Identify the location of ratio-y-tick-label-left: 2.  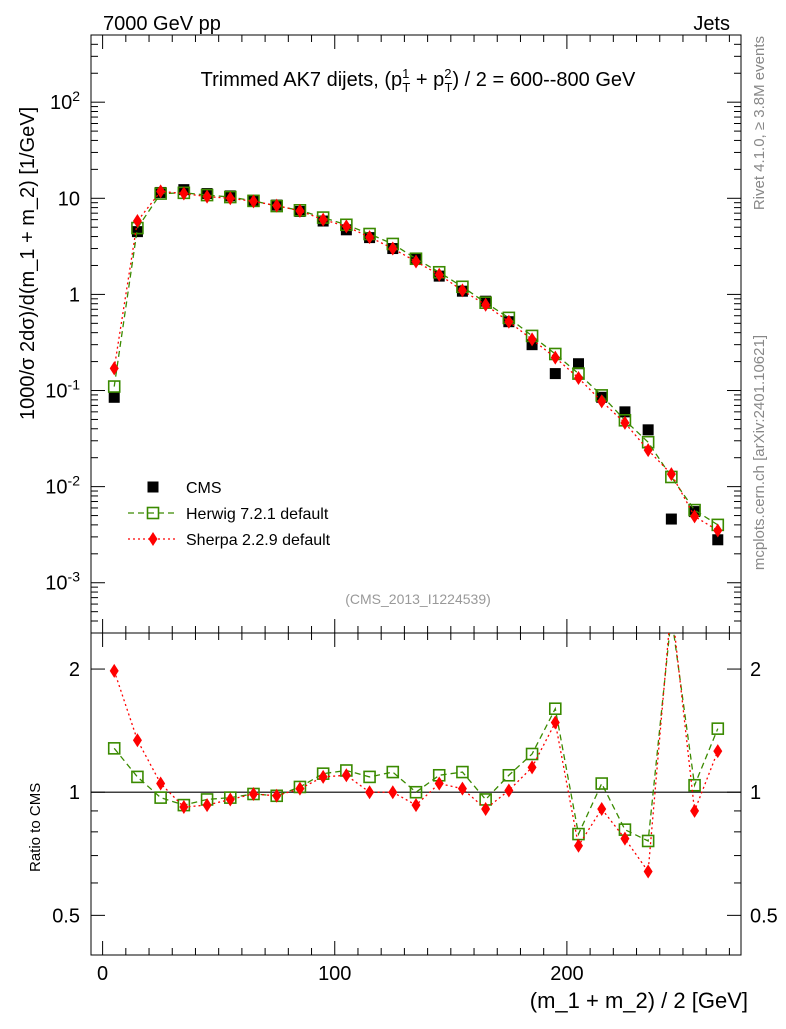
(74, 670).